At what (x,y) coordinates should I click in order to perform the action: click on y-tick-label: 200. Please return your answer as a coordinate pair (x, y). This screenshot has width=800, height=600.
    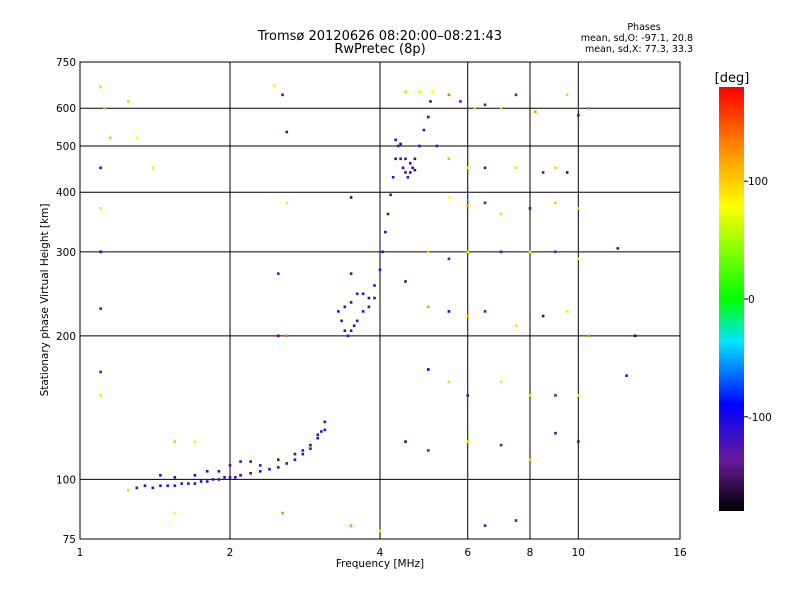
    Looking at the image, I should click on (66, 337).